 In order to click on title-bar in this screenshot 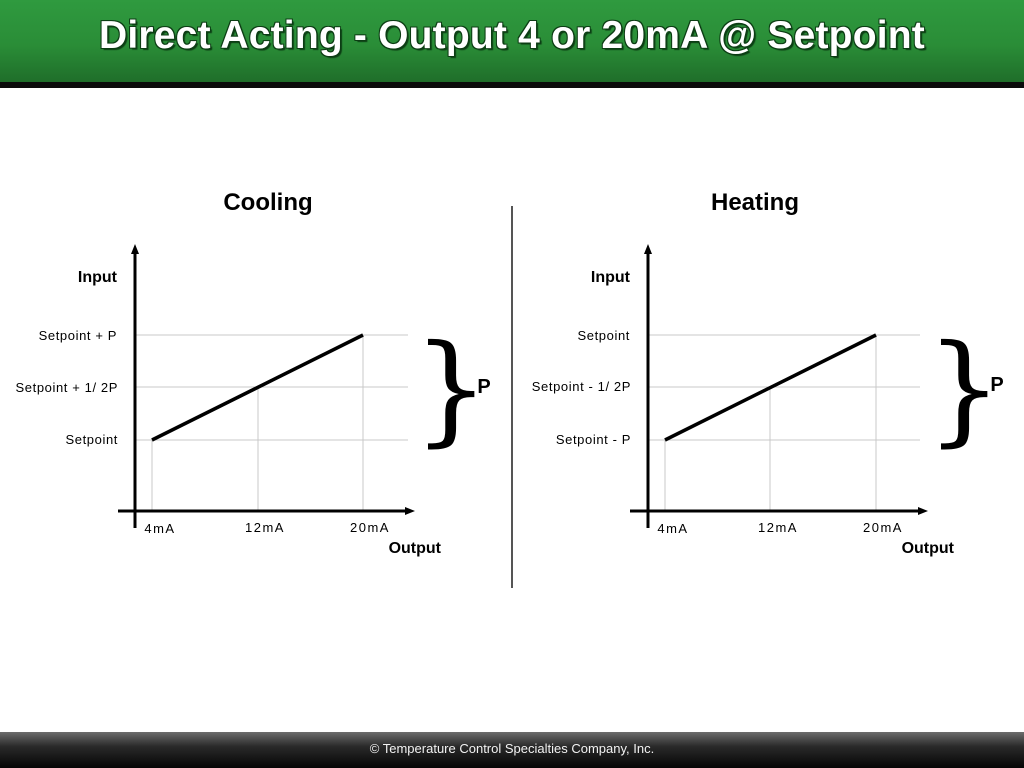, I will do `click(512, 41)`.